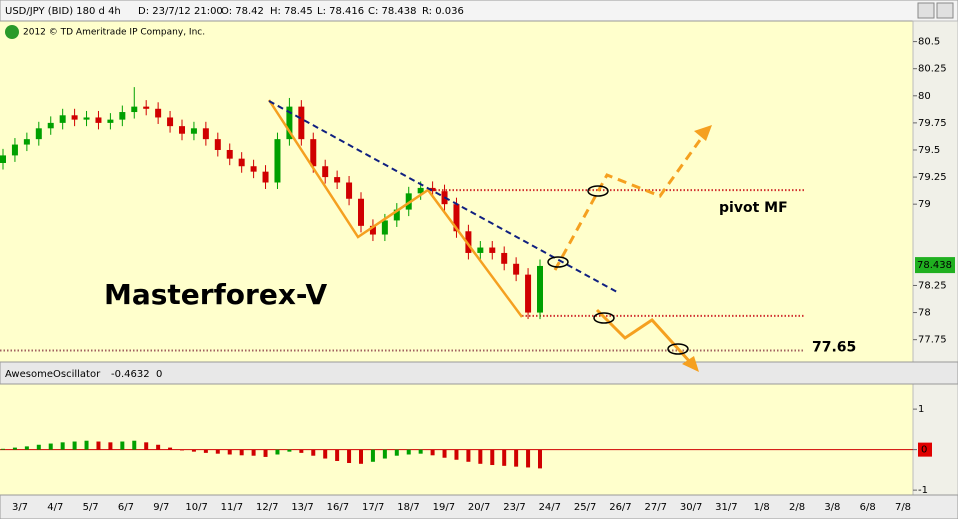 This screenshot has width=958, height=519. I want to click on x-tick-label: 30/7, so click(691, 507).